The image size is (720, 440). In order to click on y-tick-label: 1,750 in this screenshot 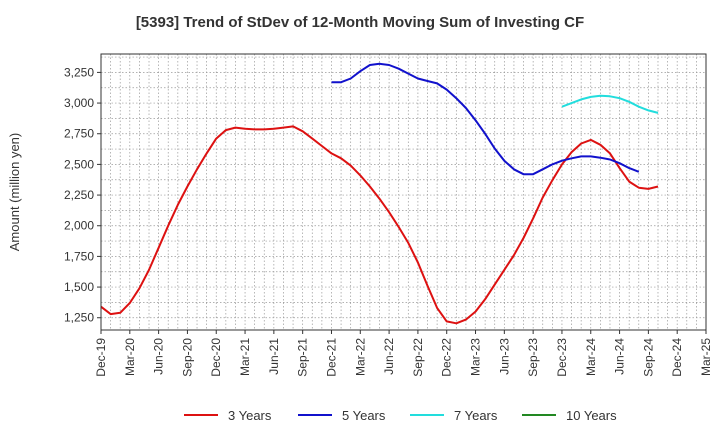, I will do `click(79, 256)`.